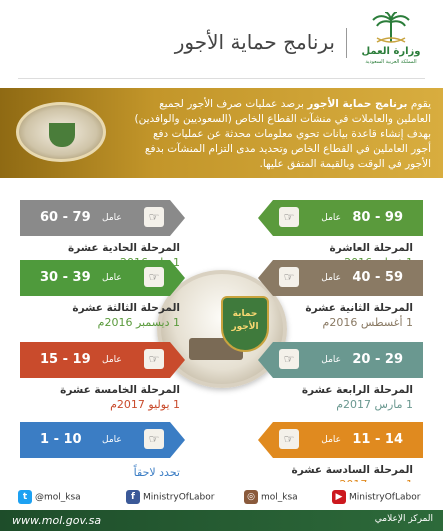  What do you see at coordinates (391, 27) in the screenshot?
I see `palm-swords-icon` at bounding box center [391, 27].